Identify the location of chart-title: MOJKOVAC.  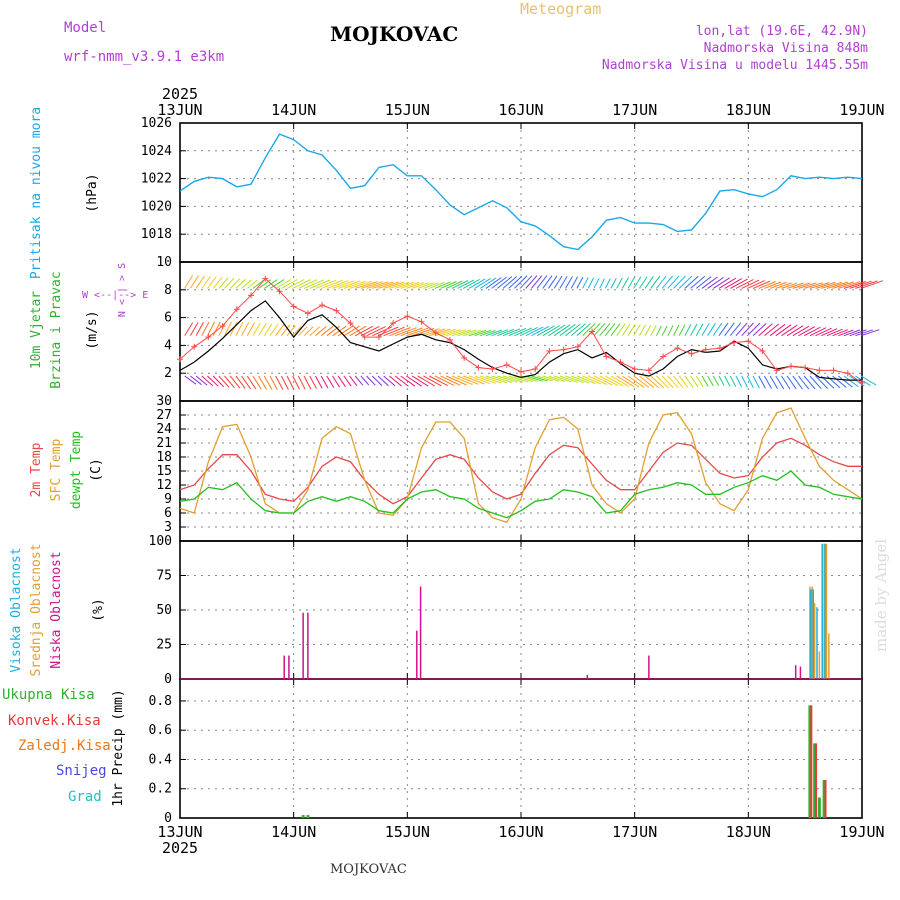
(394, 34).